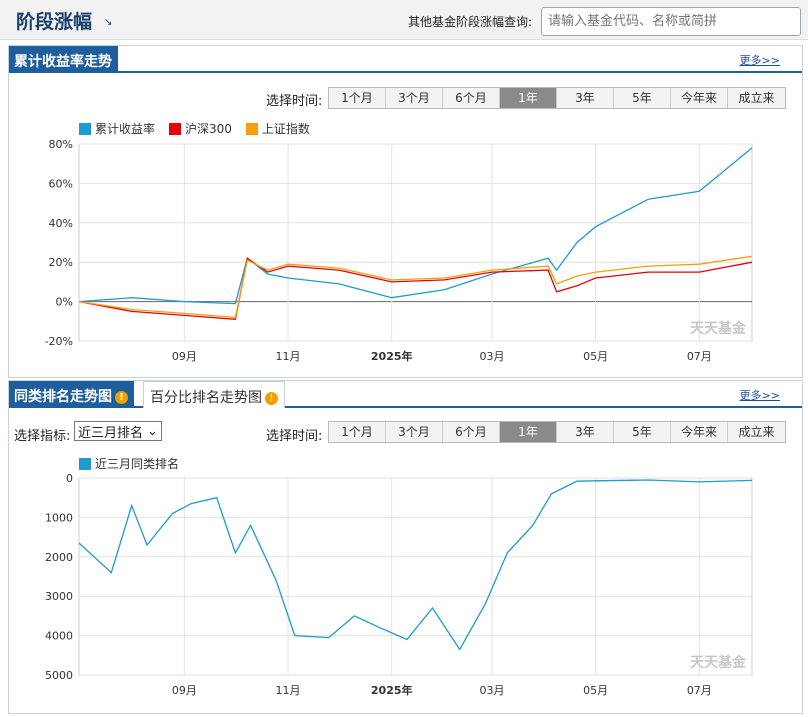 The width and height of the screenshot is (808, 717). Describe the element at coordinates (137, 464) in the screenshot. I see `legend-label: 近三月同类排名` at that location.